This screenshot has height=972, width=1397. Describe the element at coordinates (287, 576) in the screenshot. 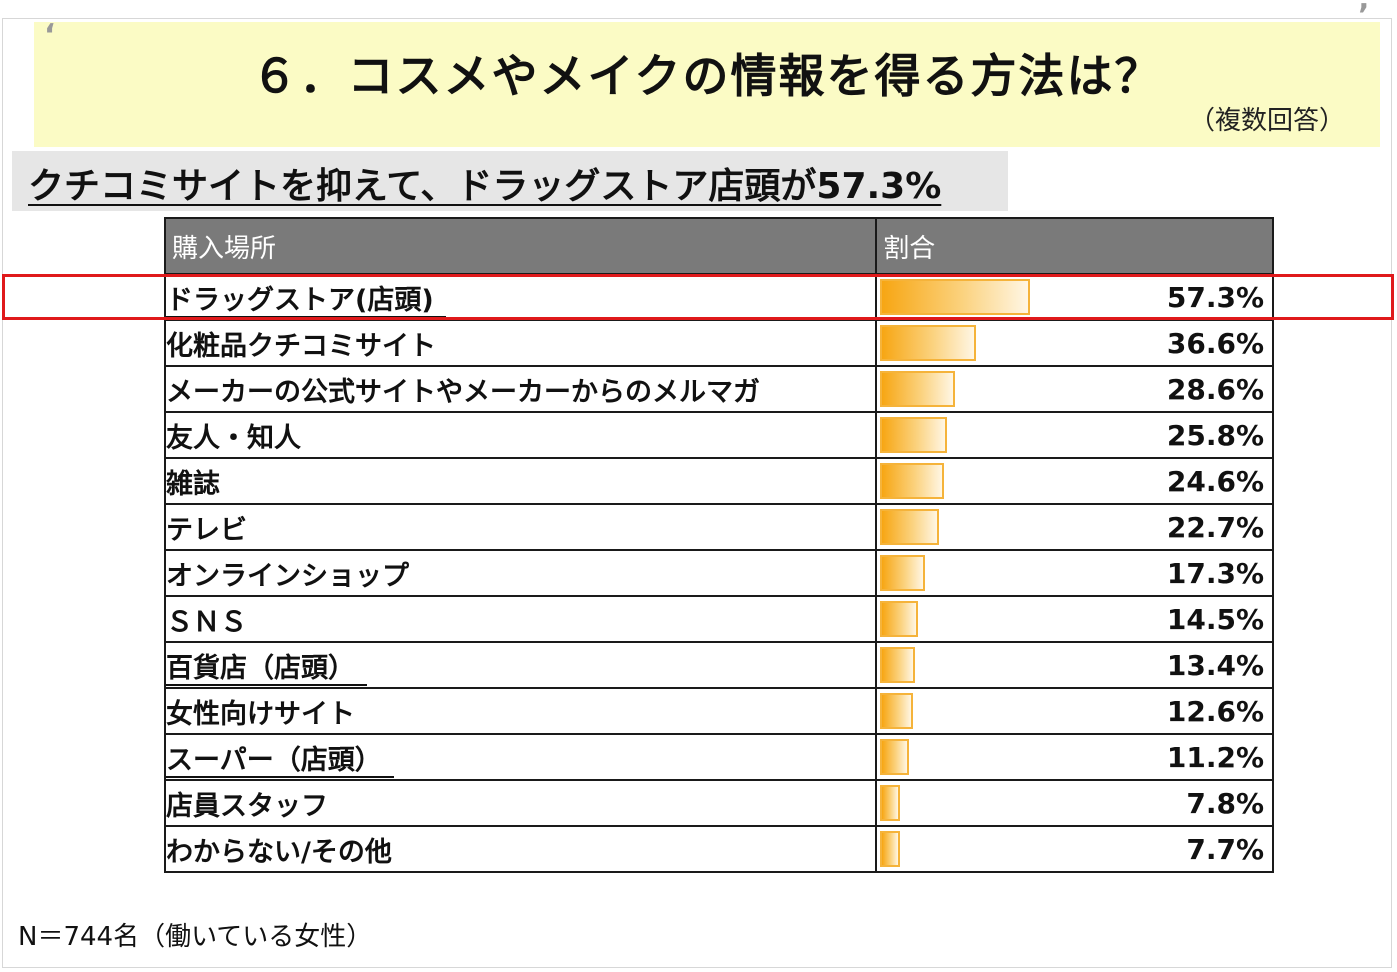

I see `category-label-text: オンラインショップ` at that location.